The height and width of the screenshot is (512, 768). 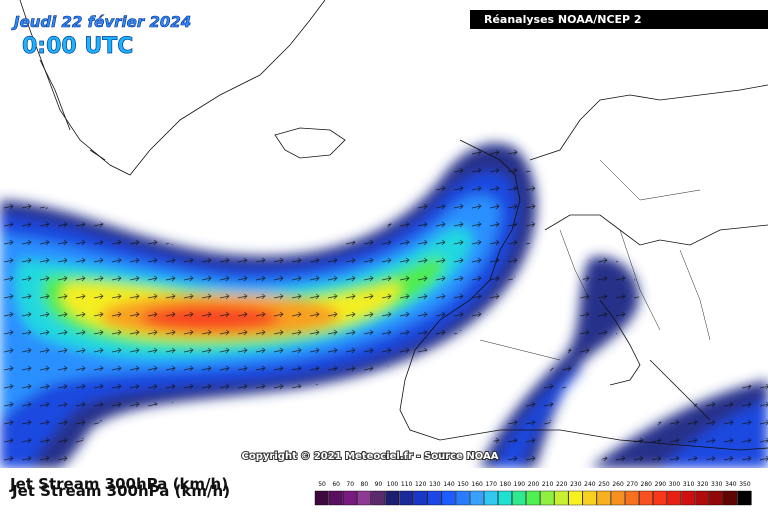 I want to click on legend-tick: 110, so click(x=407, y=484).